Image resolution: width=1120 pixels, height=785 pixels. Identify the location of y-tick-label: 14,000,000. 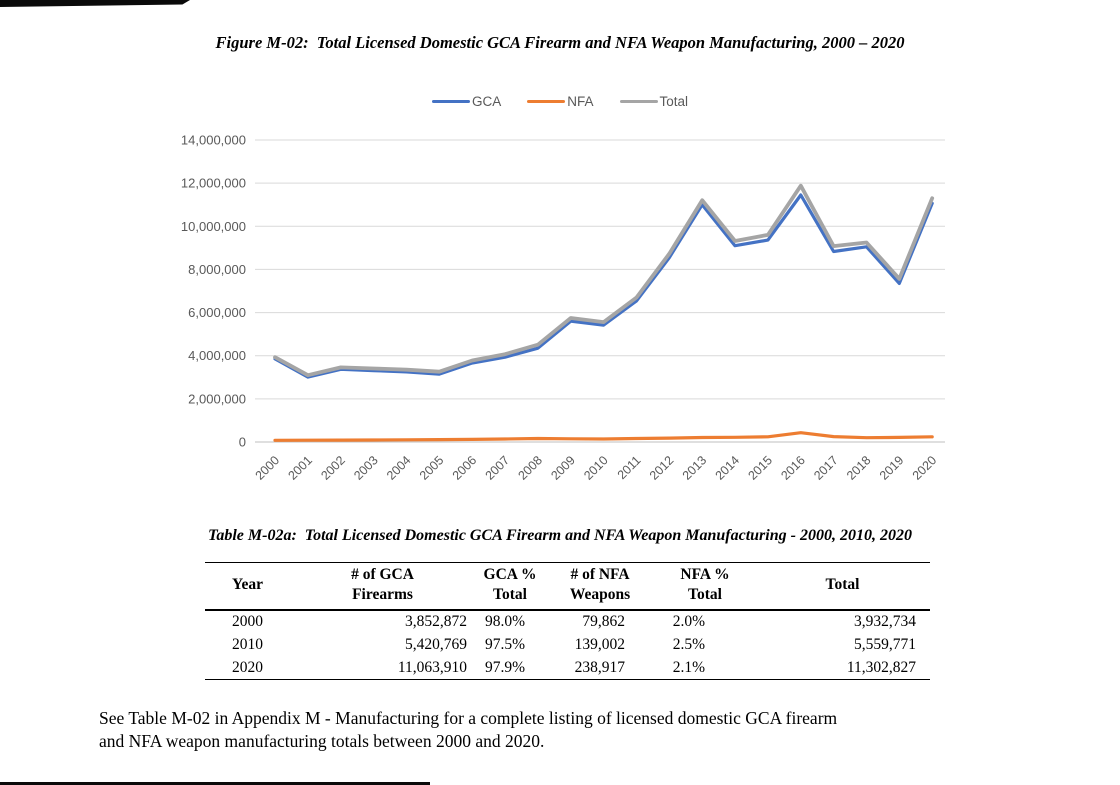
(213, 140).